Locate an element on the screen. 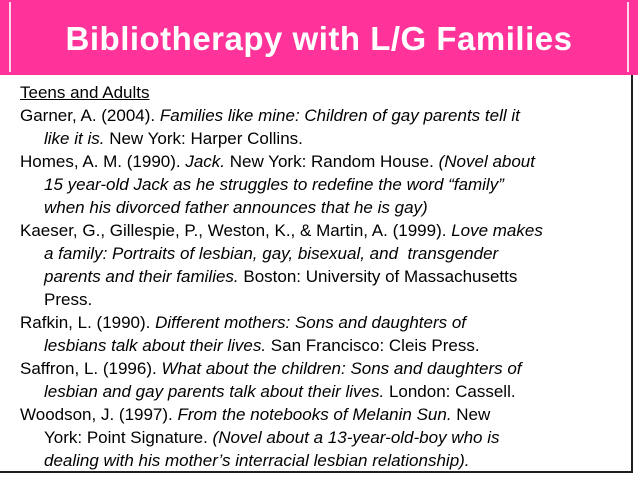 The height and width of the screenshot is (479, 638). reference-text-segment: Boston: University of Massachusetts is located at coordinates (378, 276).